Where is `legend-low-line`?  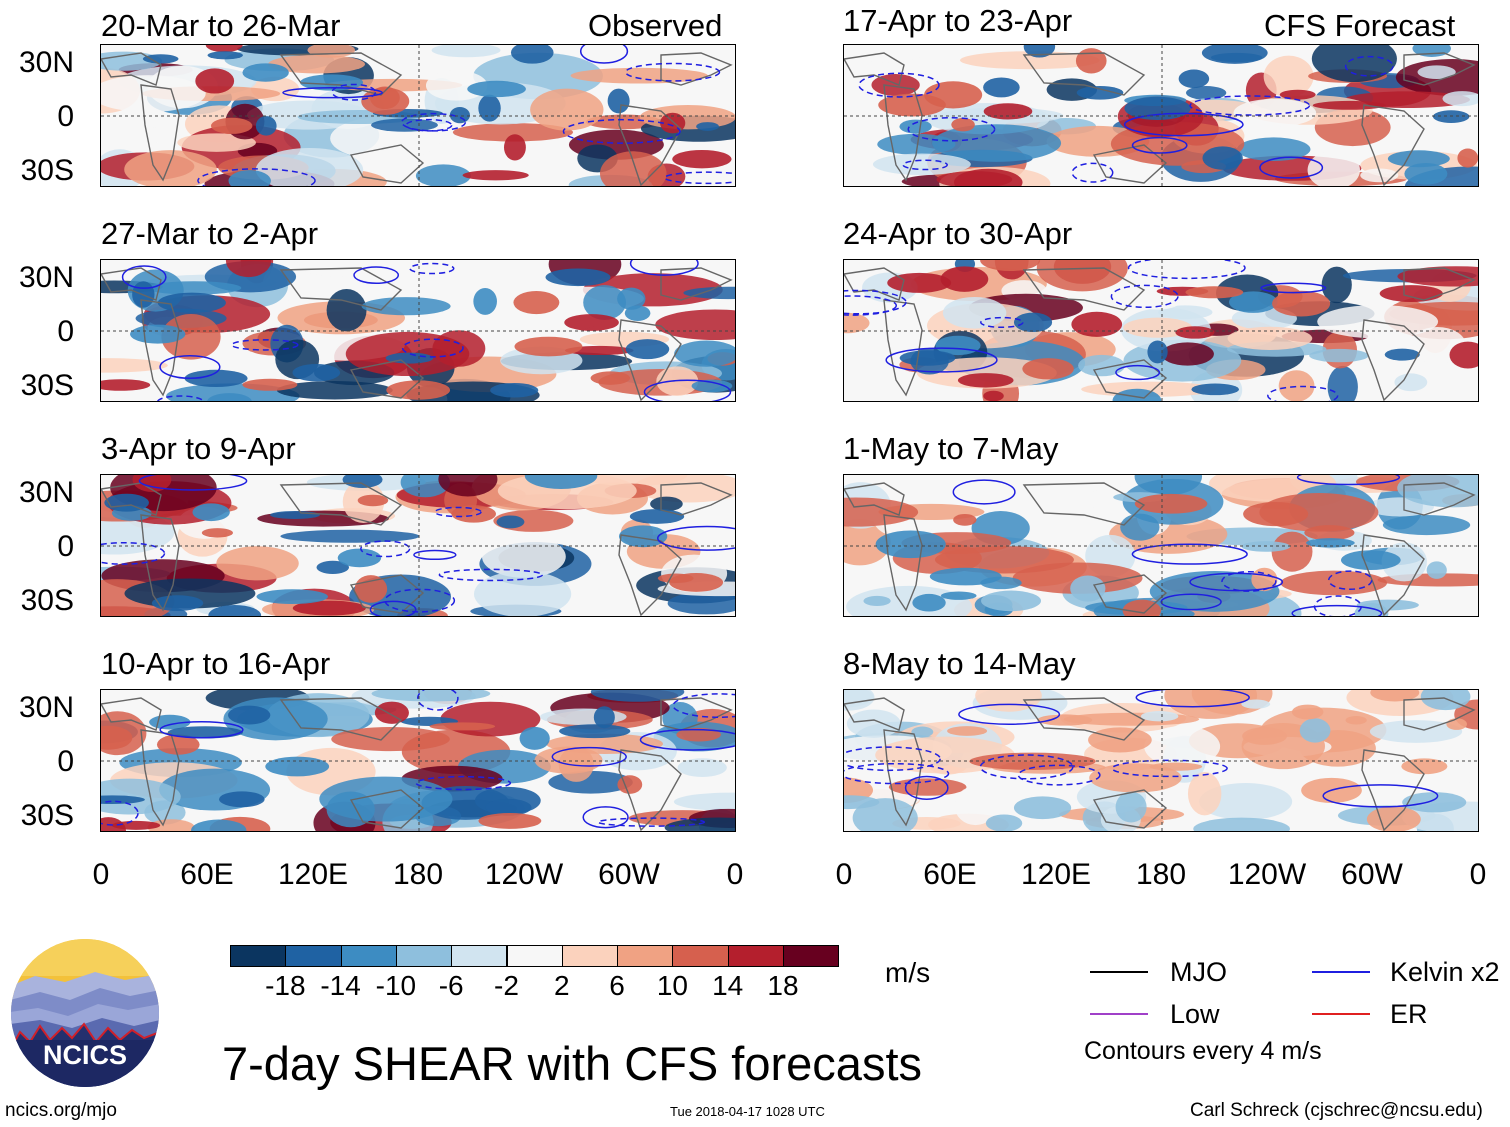 legend-low-line is located at coordinates (1119, 1014).